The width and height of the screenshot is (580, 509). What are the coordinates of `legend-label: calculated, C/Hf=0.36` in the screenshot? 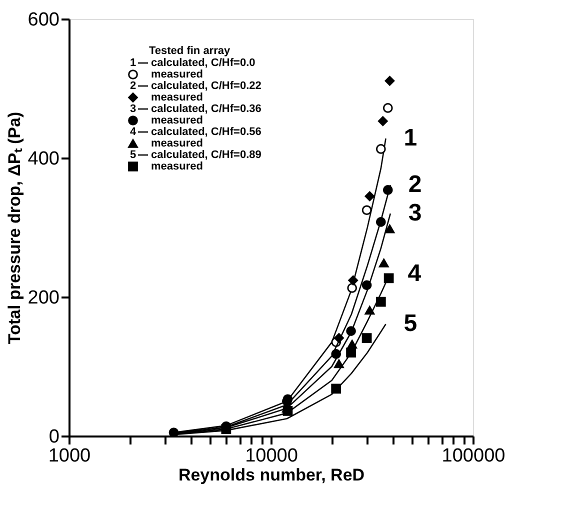 It's located at (206, 109).